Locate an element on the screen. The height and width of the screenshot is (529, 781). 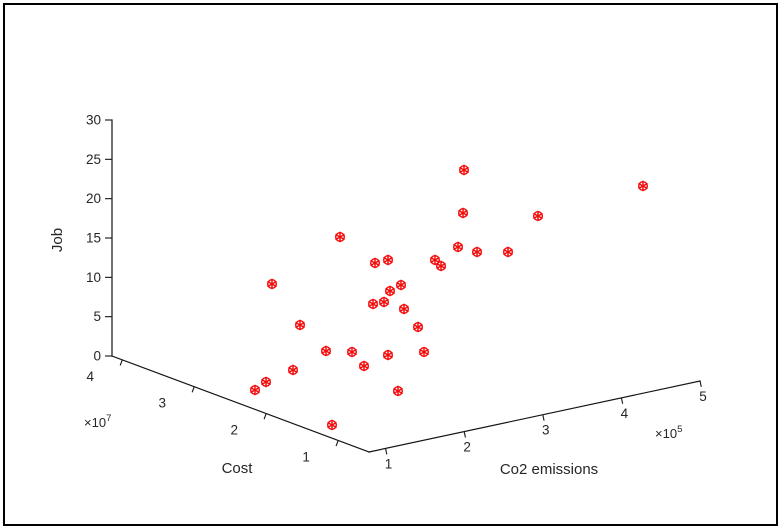
z-tick-labels: 0 5 10 15 20 25 30 is located at coordinates (93, 238).